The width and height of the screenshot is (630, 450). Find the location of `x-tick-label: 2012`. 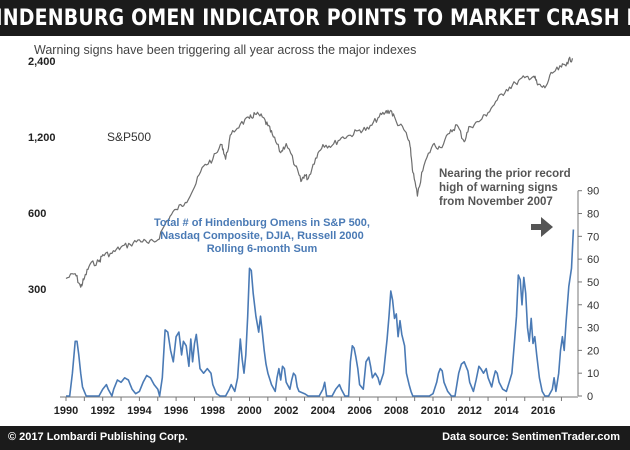

x-tick-label: 2012 is located at coordinates (469, 411).